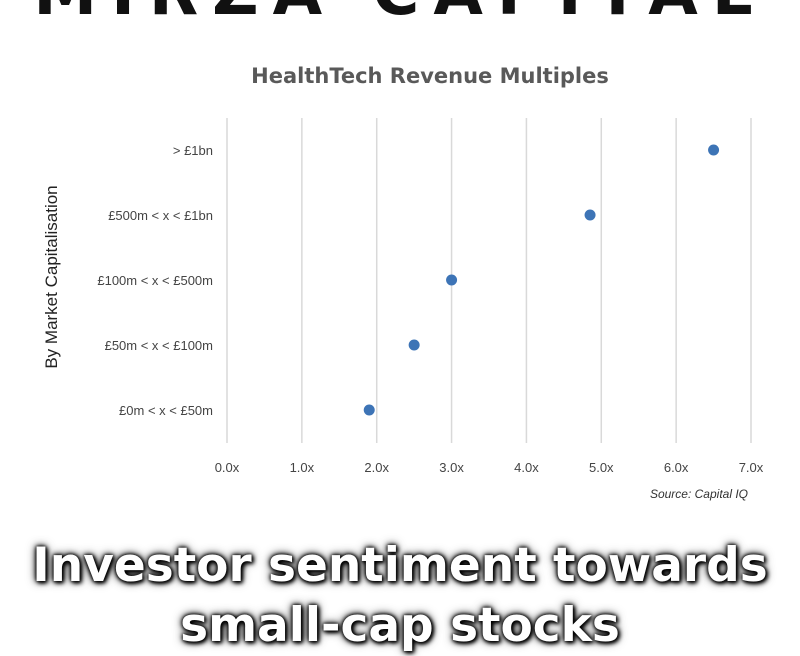 The height and width of the screenshot is (656, 800). What do you see at coordinates (400, 565) in the screenshot?
I see `caption-line-1: Investor sentiment towards` at bounding box center [400, 565].